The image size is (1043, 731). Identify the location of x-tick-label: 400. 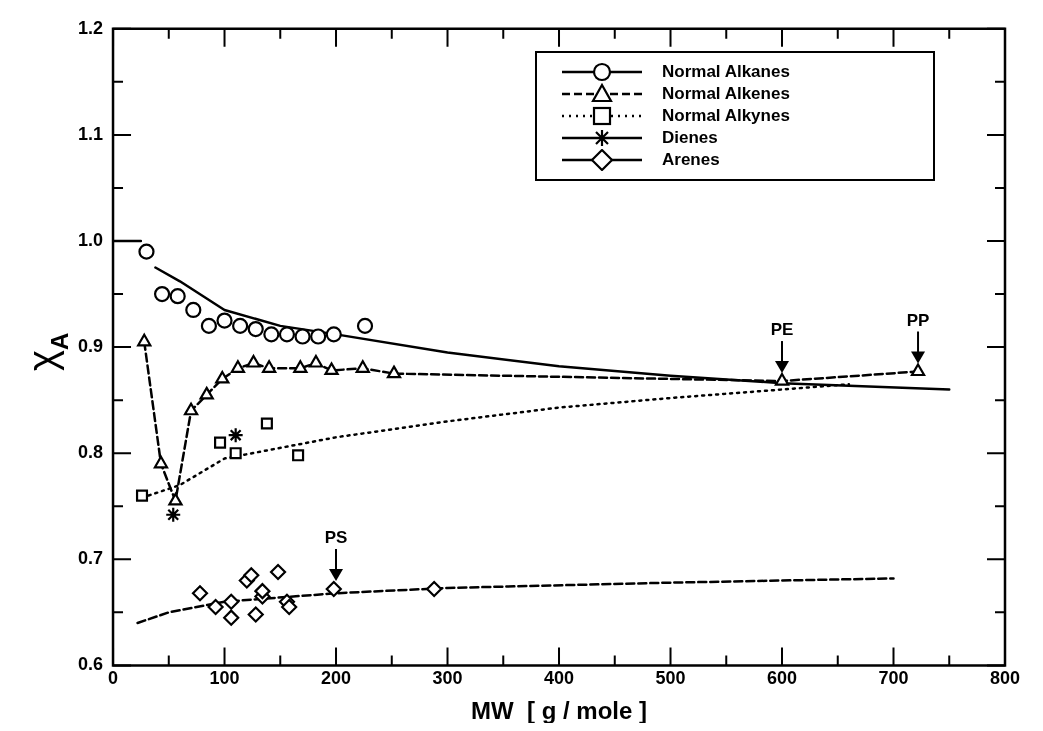
(559, 678).